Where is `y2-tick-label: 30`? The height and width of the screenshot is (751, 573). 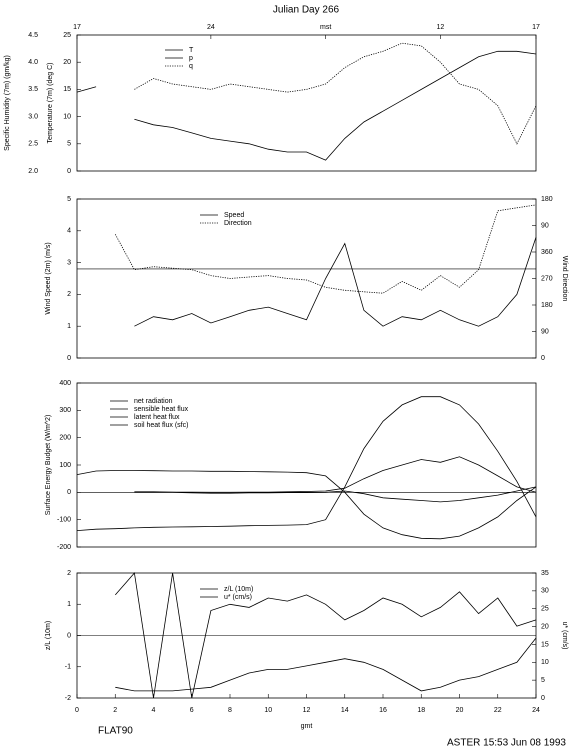
y2-tick-label: 30 is located at coordinates (545, 591).